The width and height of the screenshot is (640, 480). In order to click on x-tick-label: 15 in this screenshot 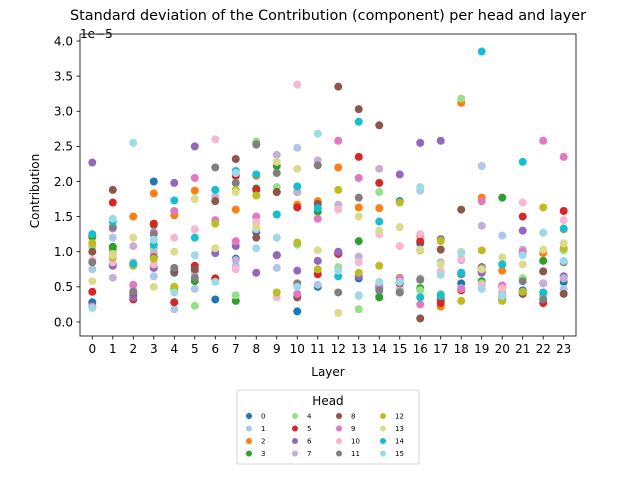, I will do `click(399, 349)`.